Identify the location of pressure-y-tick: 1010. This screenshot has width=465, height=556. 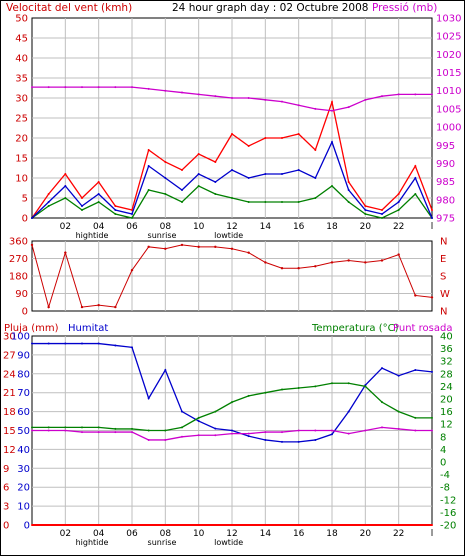
(448, 91).